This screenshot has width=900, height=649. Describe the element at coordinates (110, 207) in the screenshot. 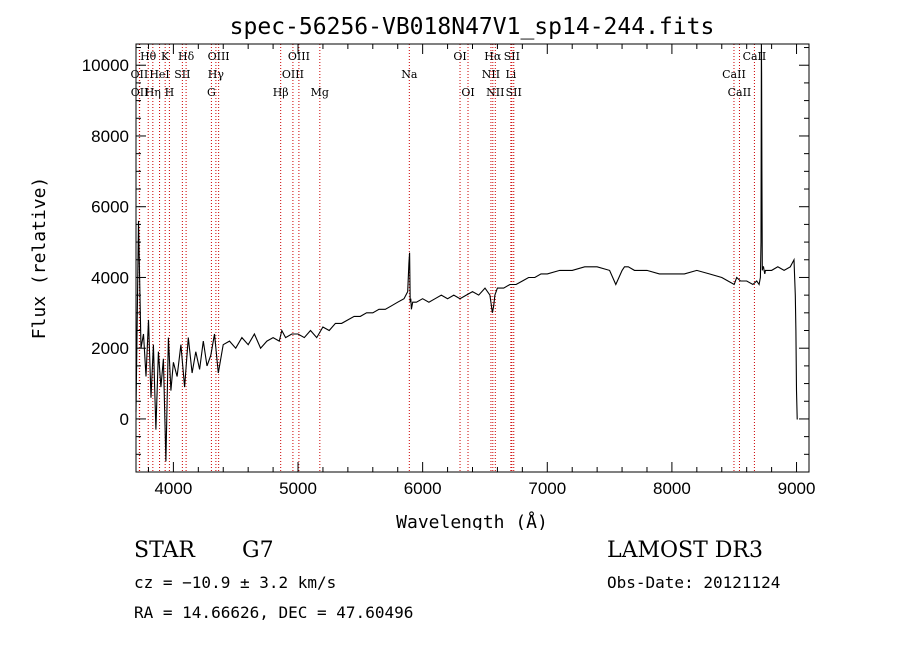

I see `y-tick-label: 6000` at that location.